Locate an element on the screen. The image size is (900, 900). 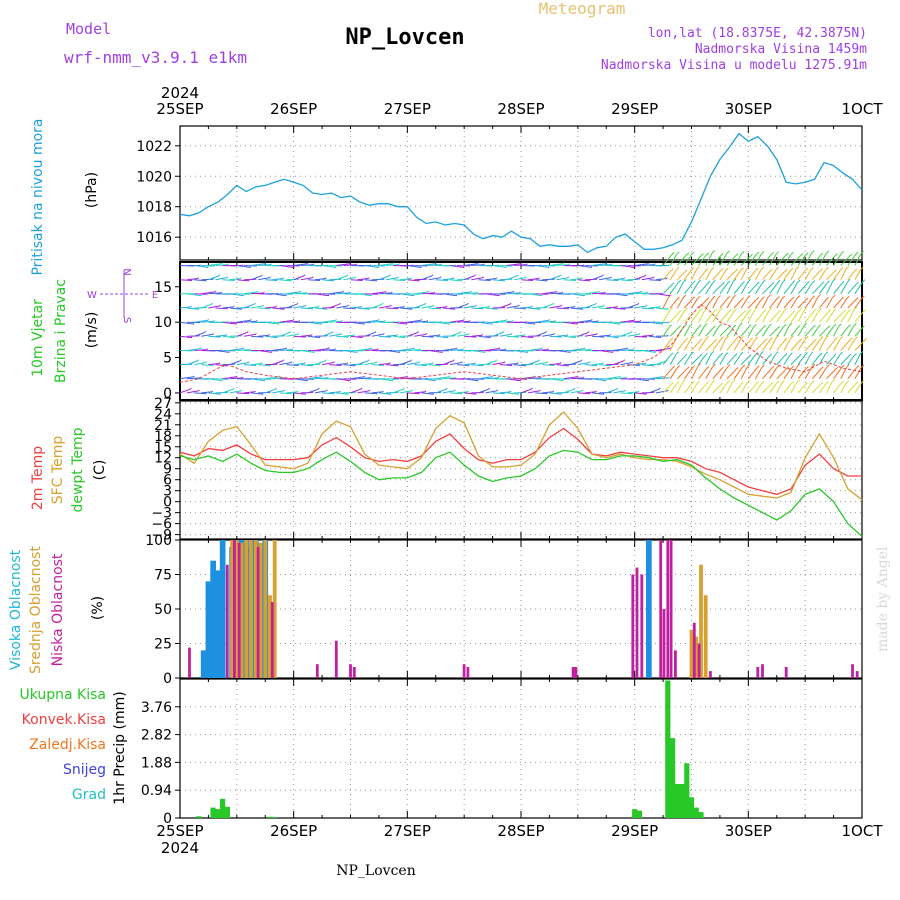
bar-cloud_mid is located at coordinates (232, 609).